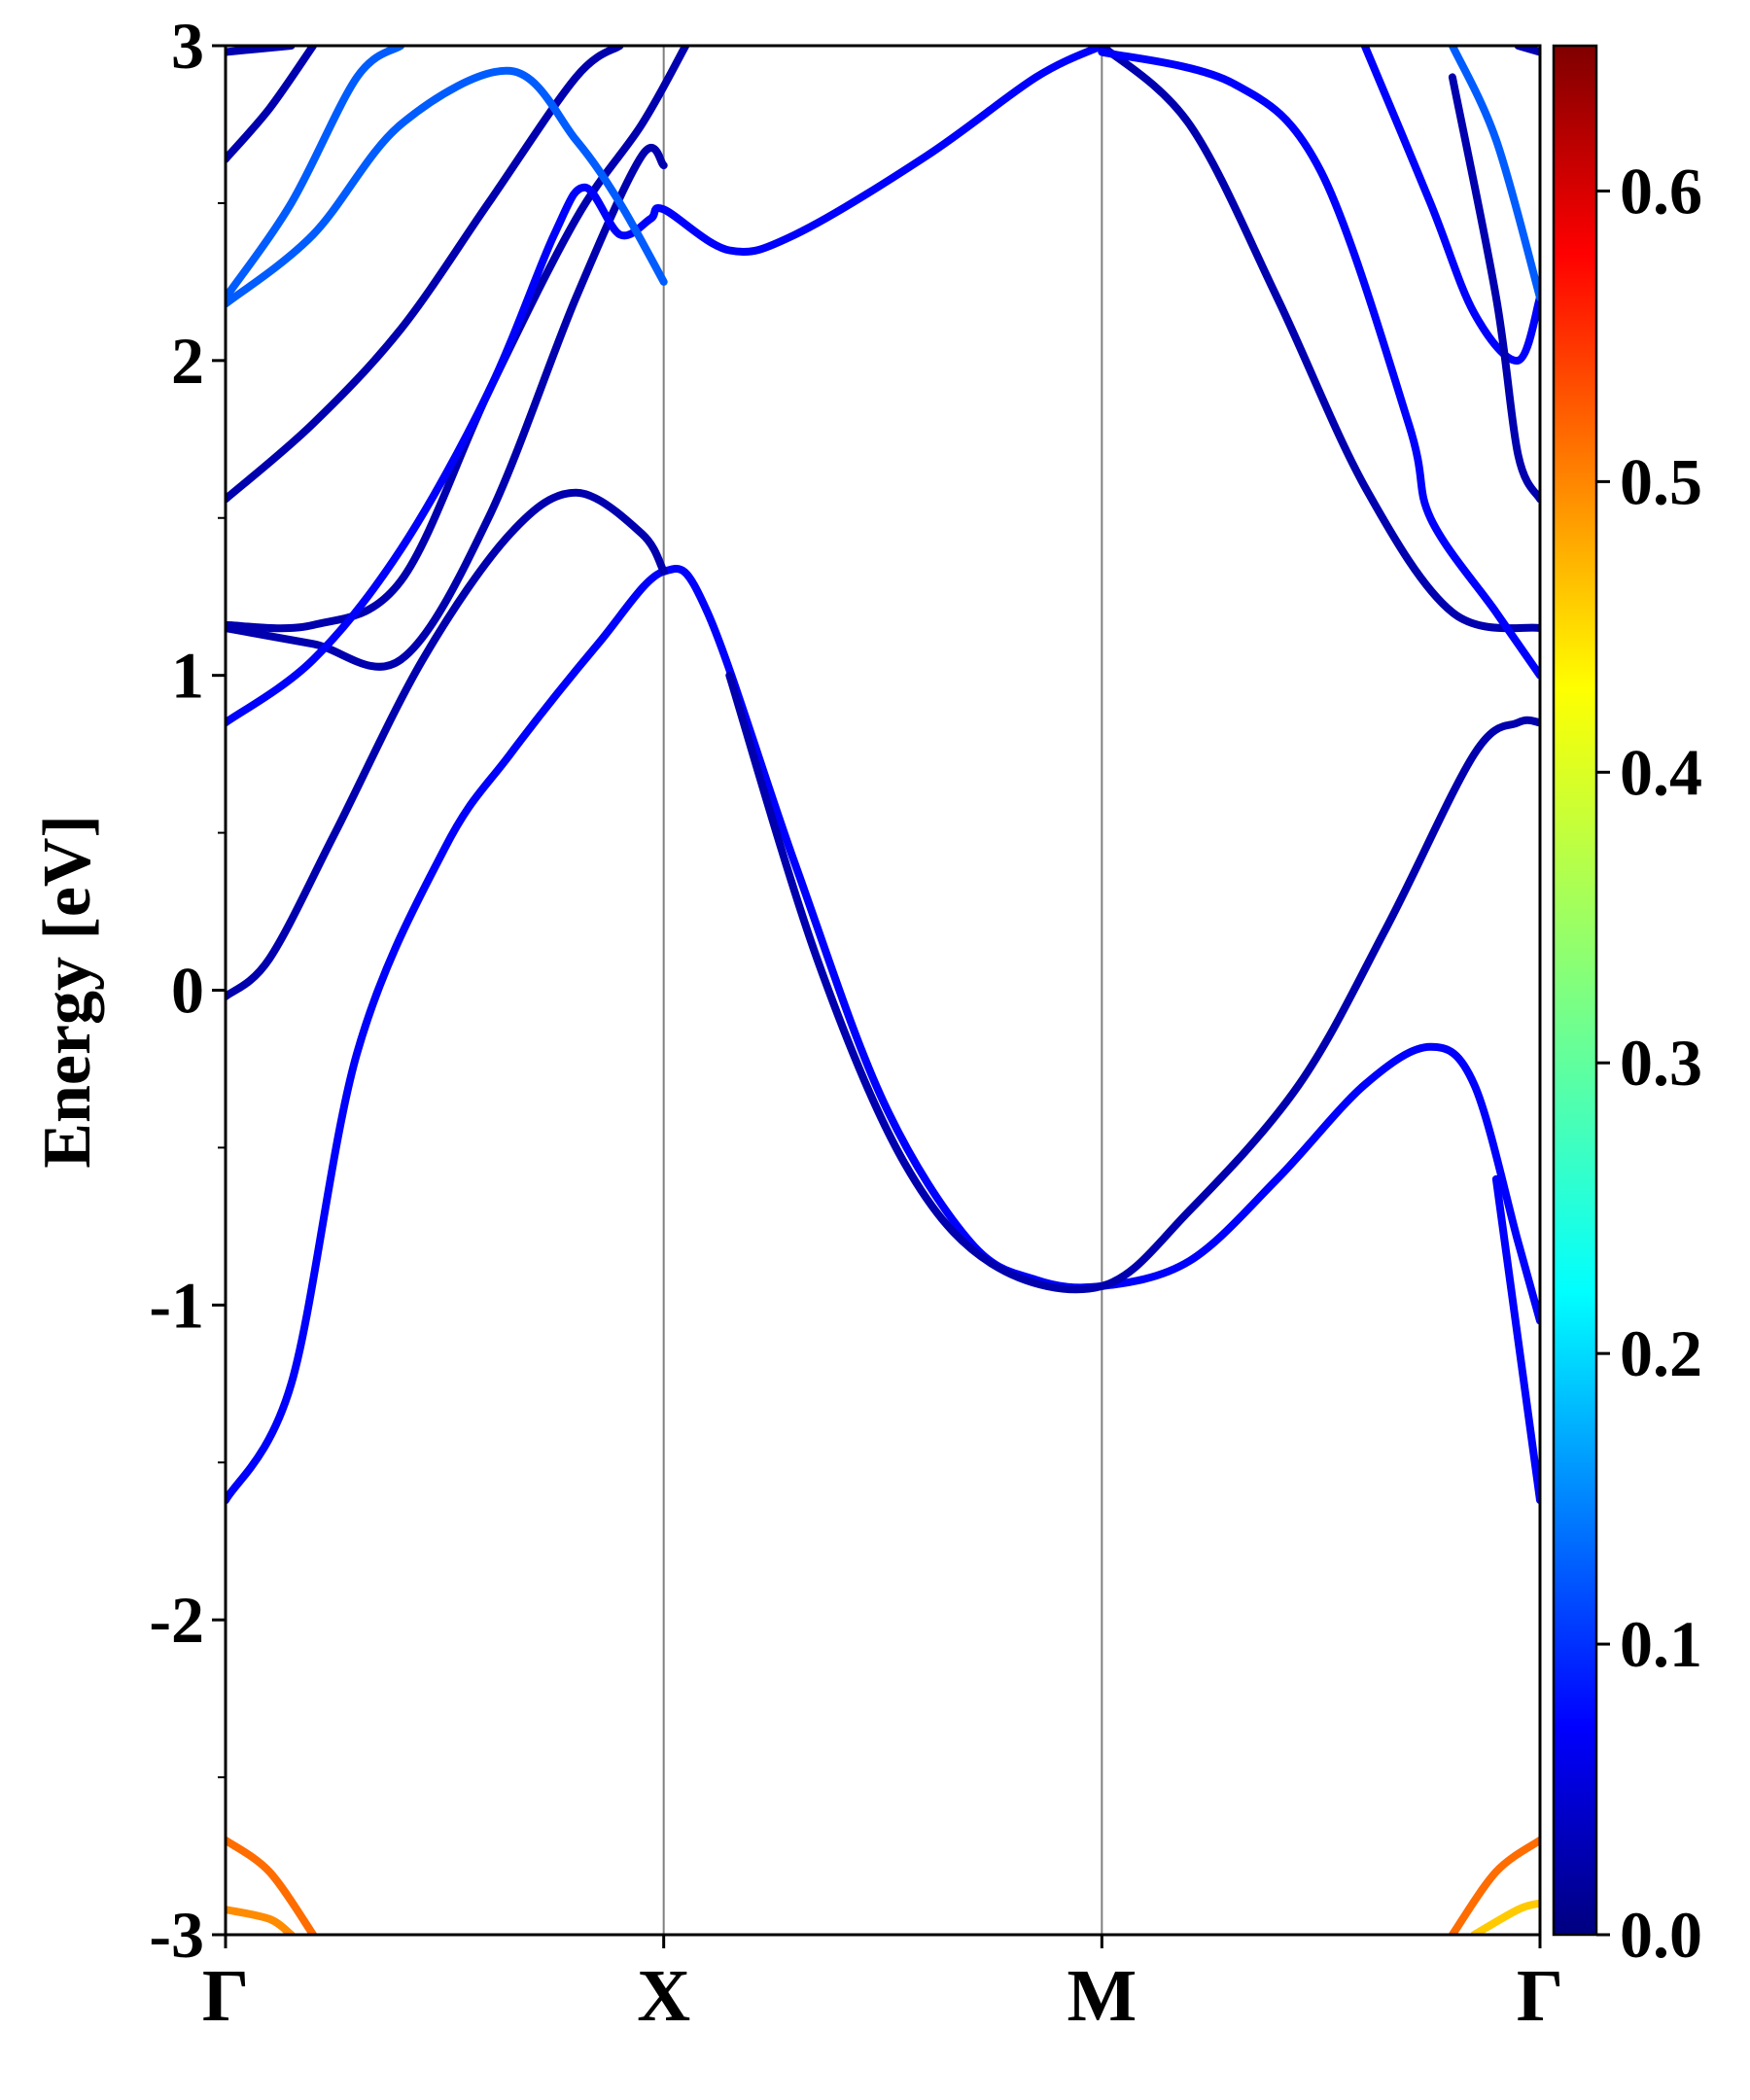  I want to click on y-axis-title: Energy [eV], so click(67, 992).